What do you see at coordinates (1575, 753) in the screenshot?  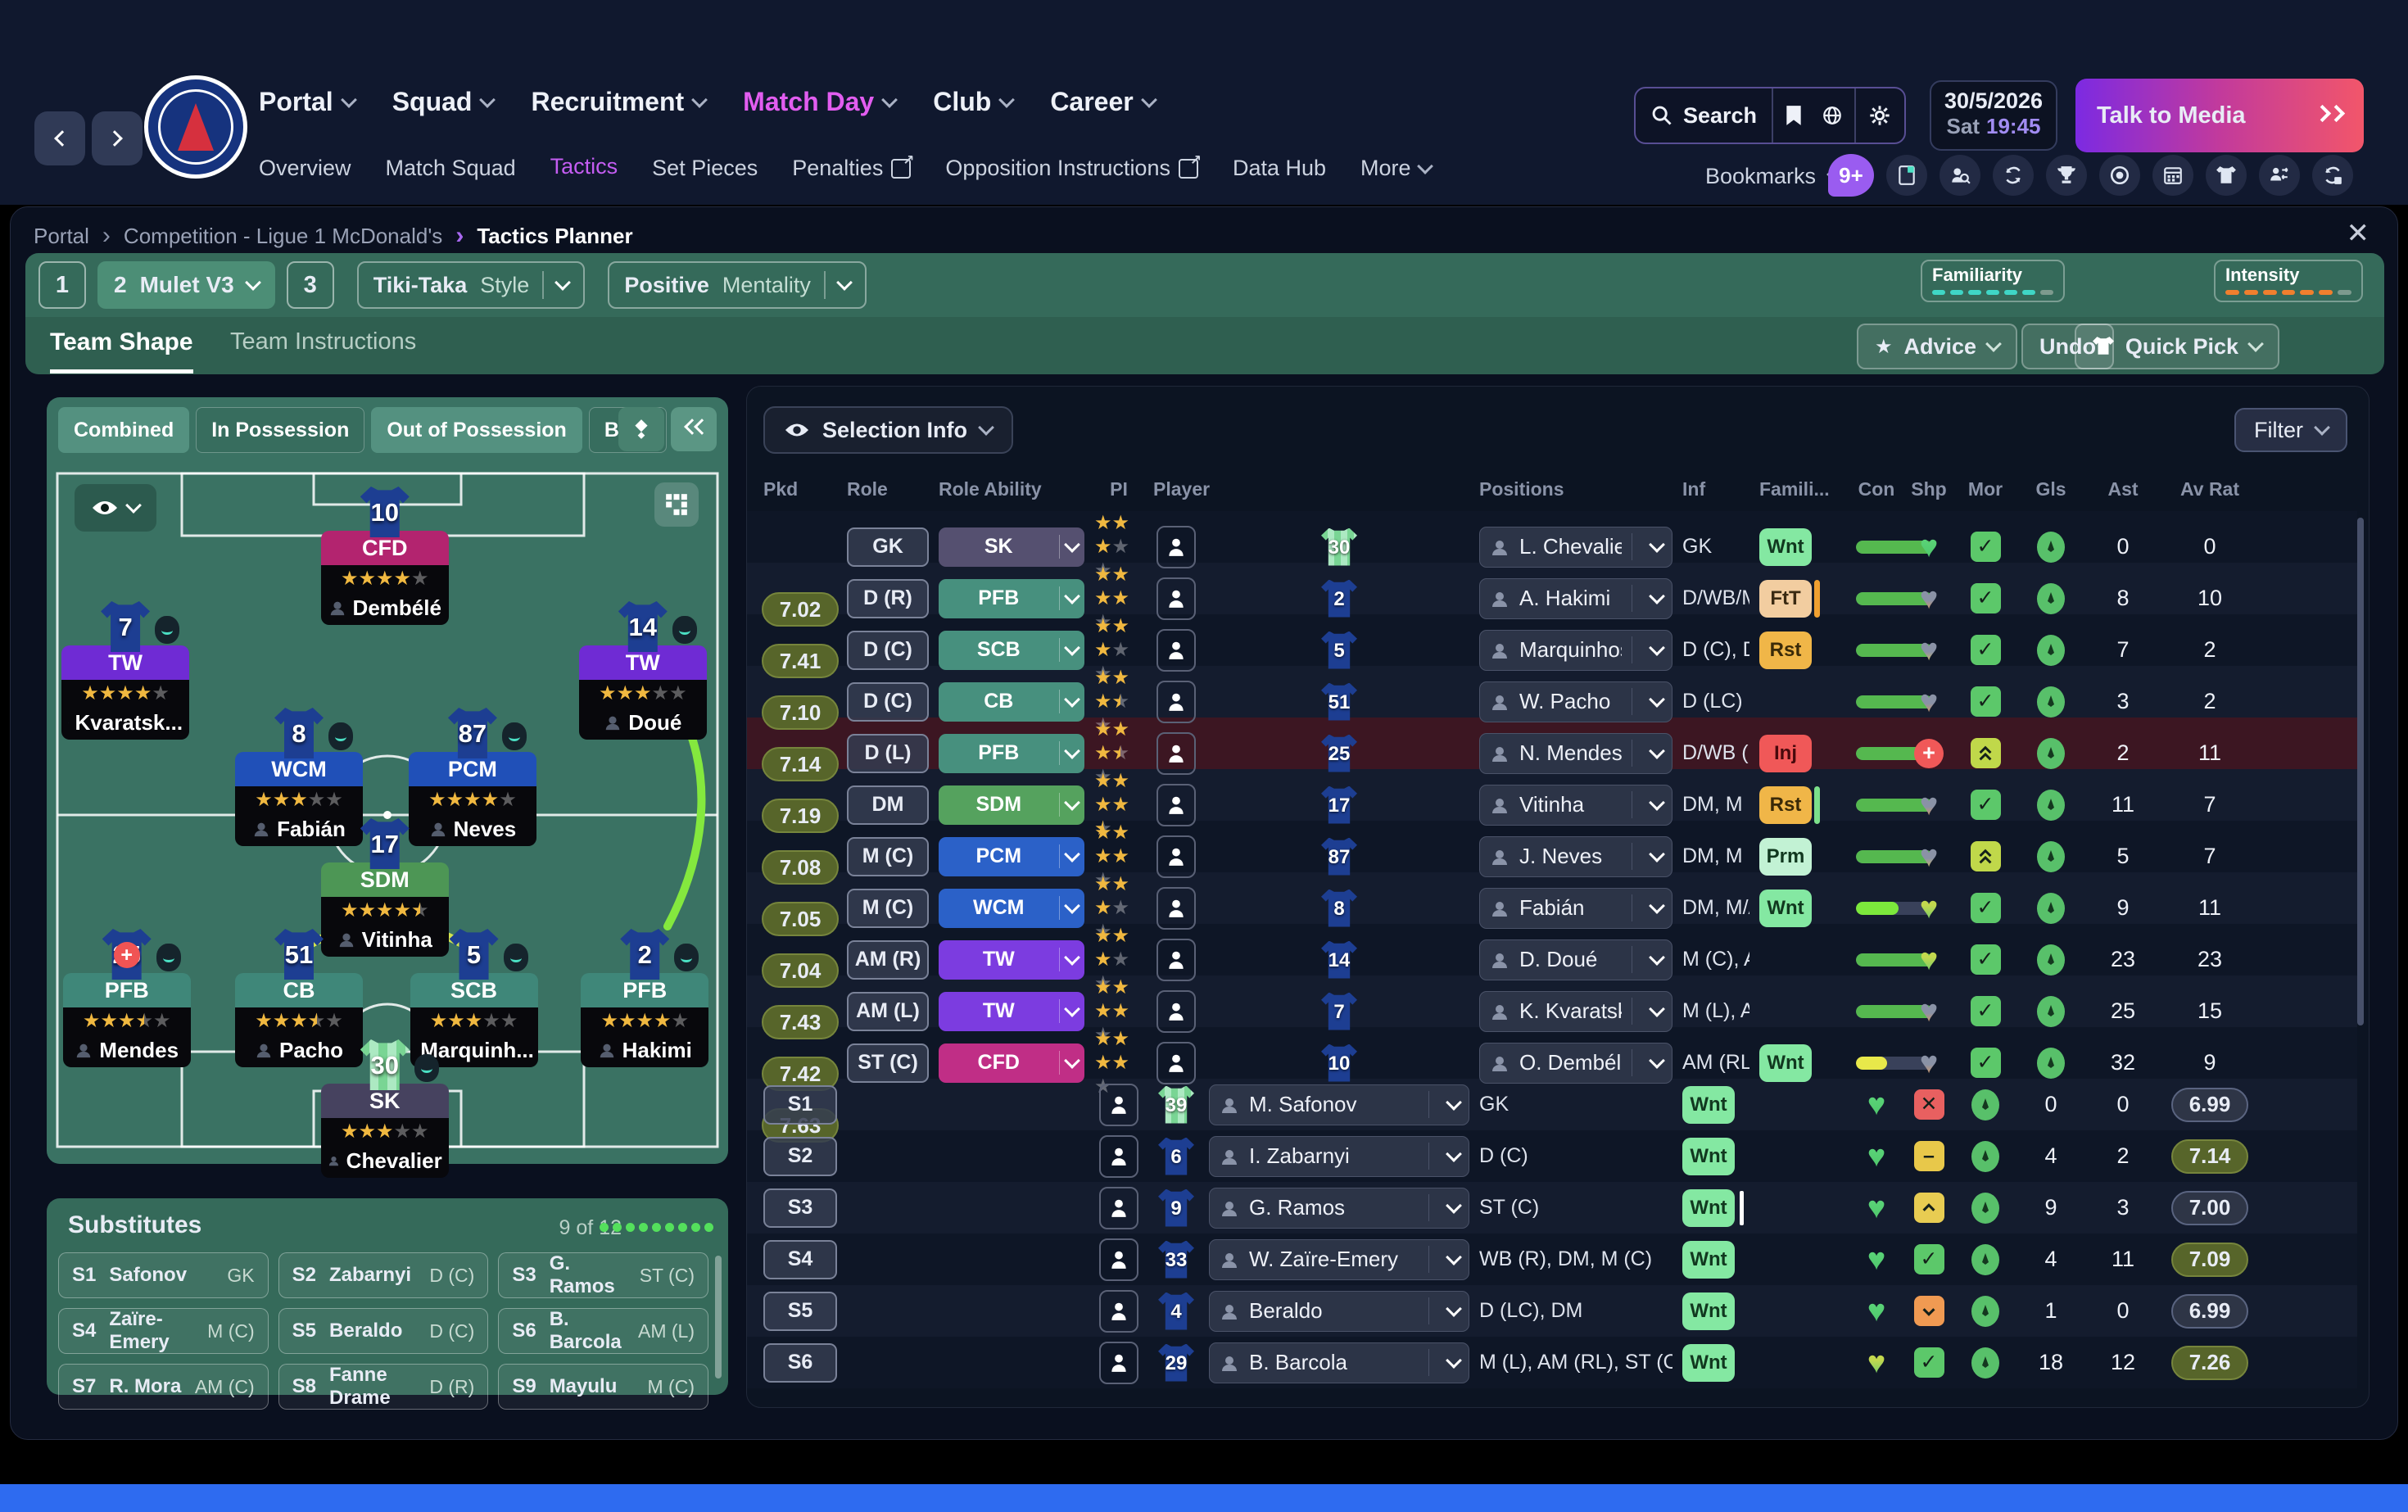 I see `player-dropdown: N. Mendes` at bounding box center [1575, 753].